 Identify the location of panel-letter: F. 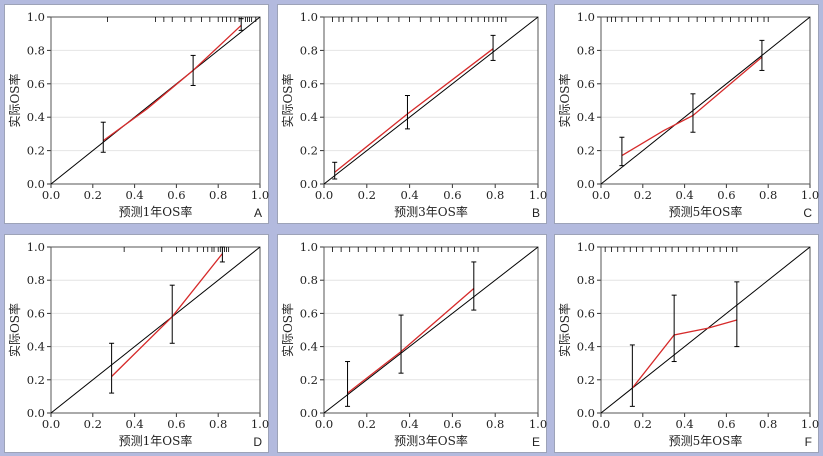
(808, 442).